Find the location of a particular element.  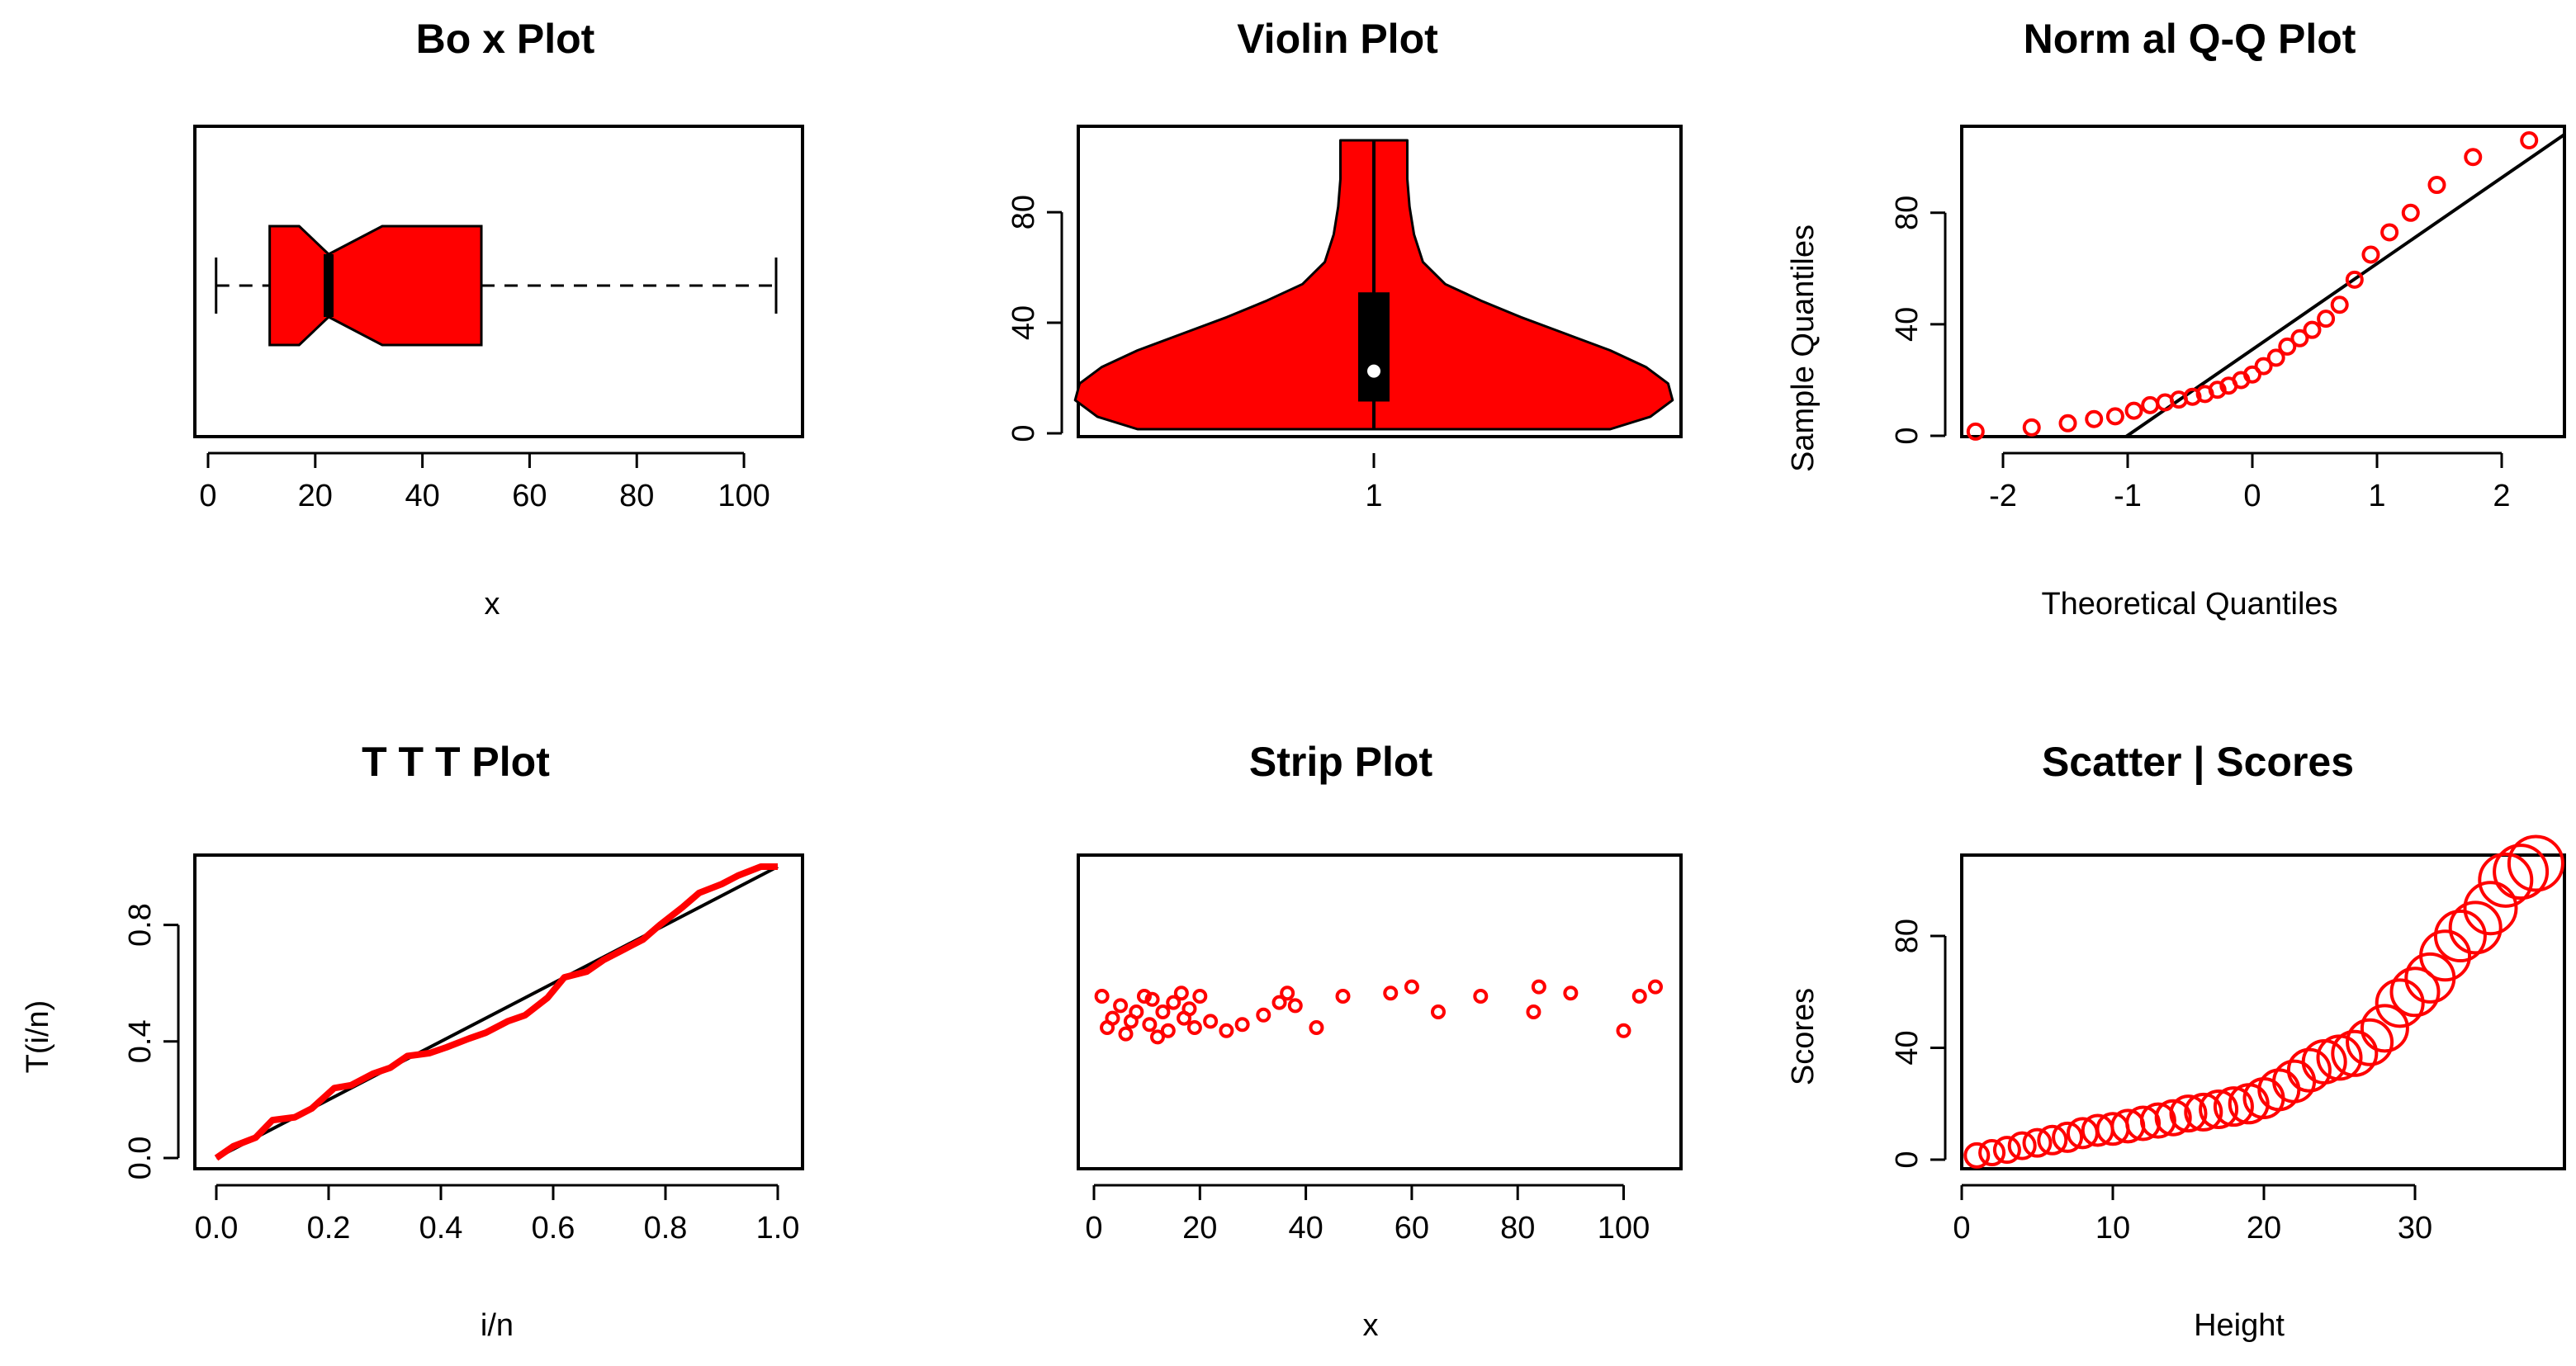

ttt-plot-y-tick-label: 0.4 is located at coordinates (140, 1041).